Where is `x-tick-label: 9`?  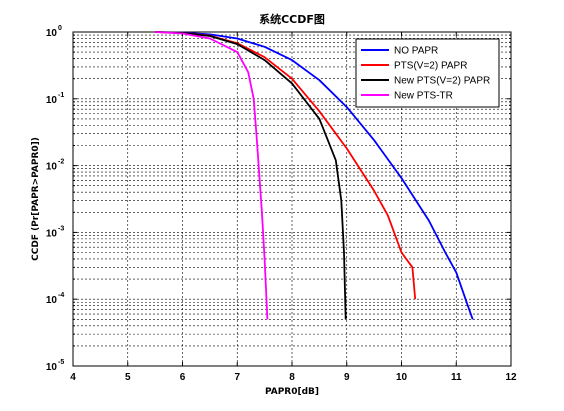
x-tick-label: 9 is located at coordinates (347, 377).